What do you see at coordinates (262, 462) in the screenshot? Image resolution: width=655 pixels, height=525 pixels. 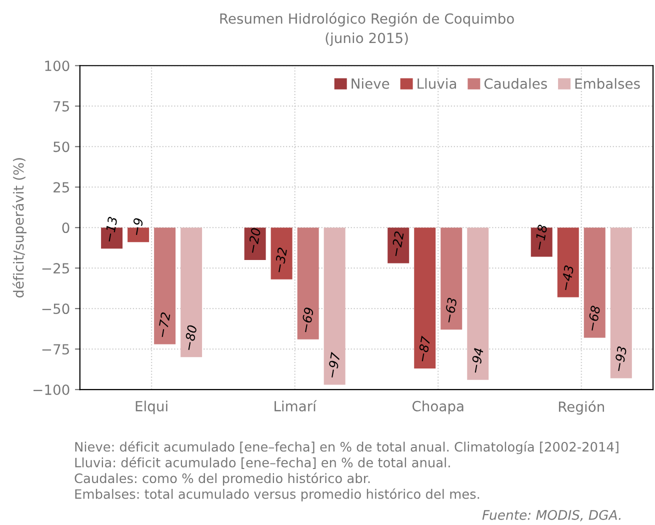 I see `text: Lluvia: déficit acumulado [ene–fecha] en % de total anual.` at bounding box center [262, 462].